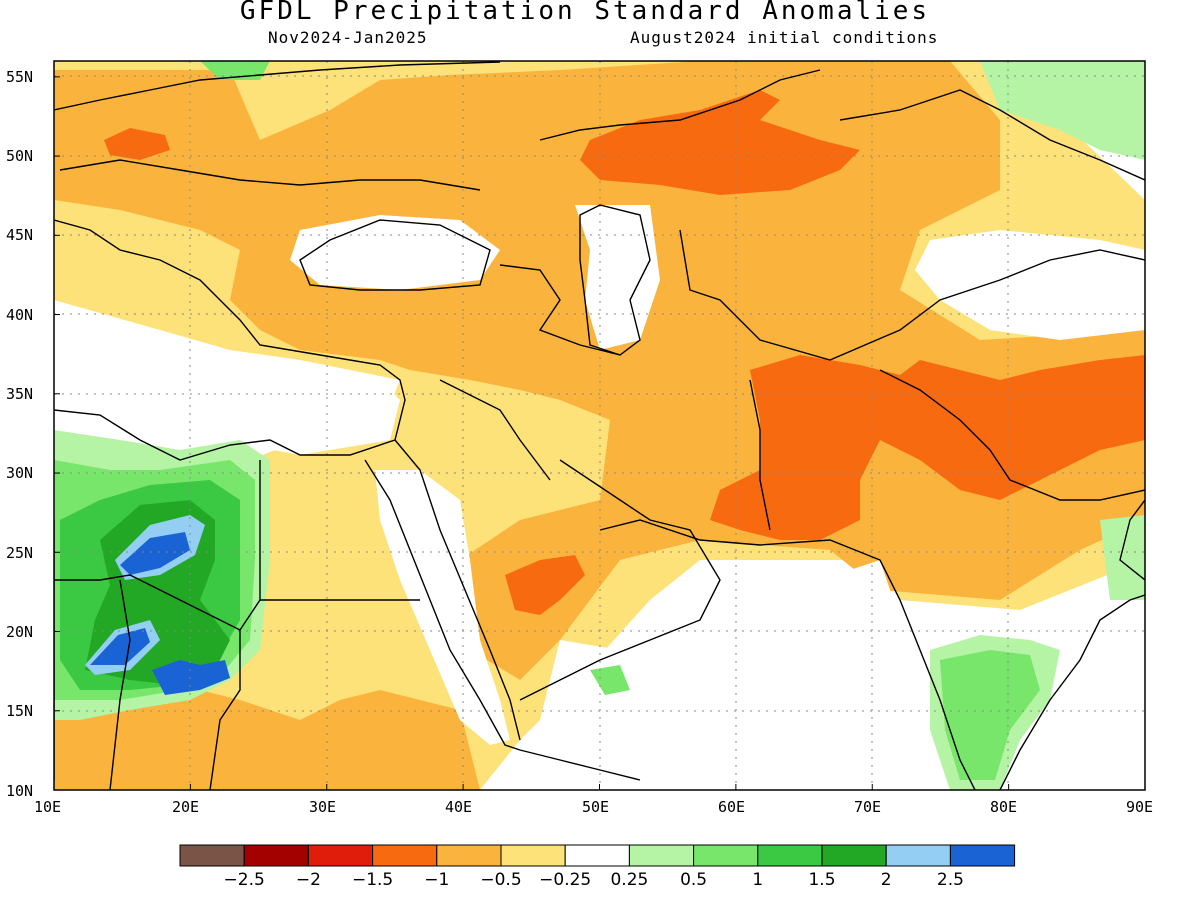 The image size is (1200, 900). Describe the element at coordinates (757, 880) in the screenshot. I see `colorbar-label: 1` at that location.